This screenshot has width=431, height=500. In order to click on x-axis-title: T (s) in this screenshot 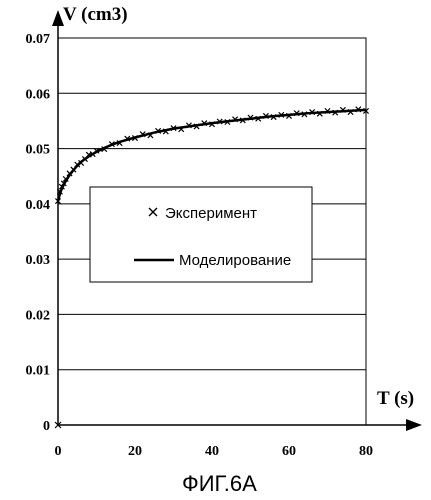, I will do `click(395, 398)`.